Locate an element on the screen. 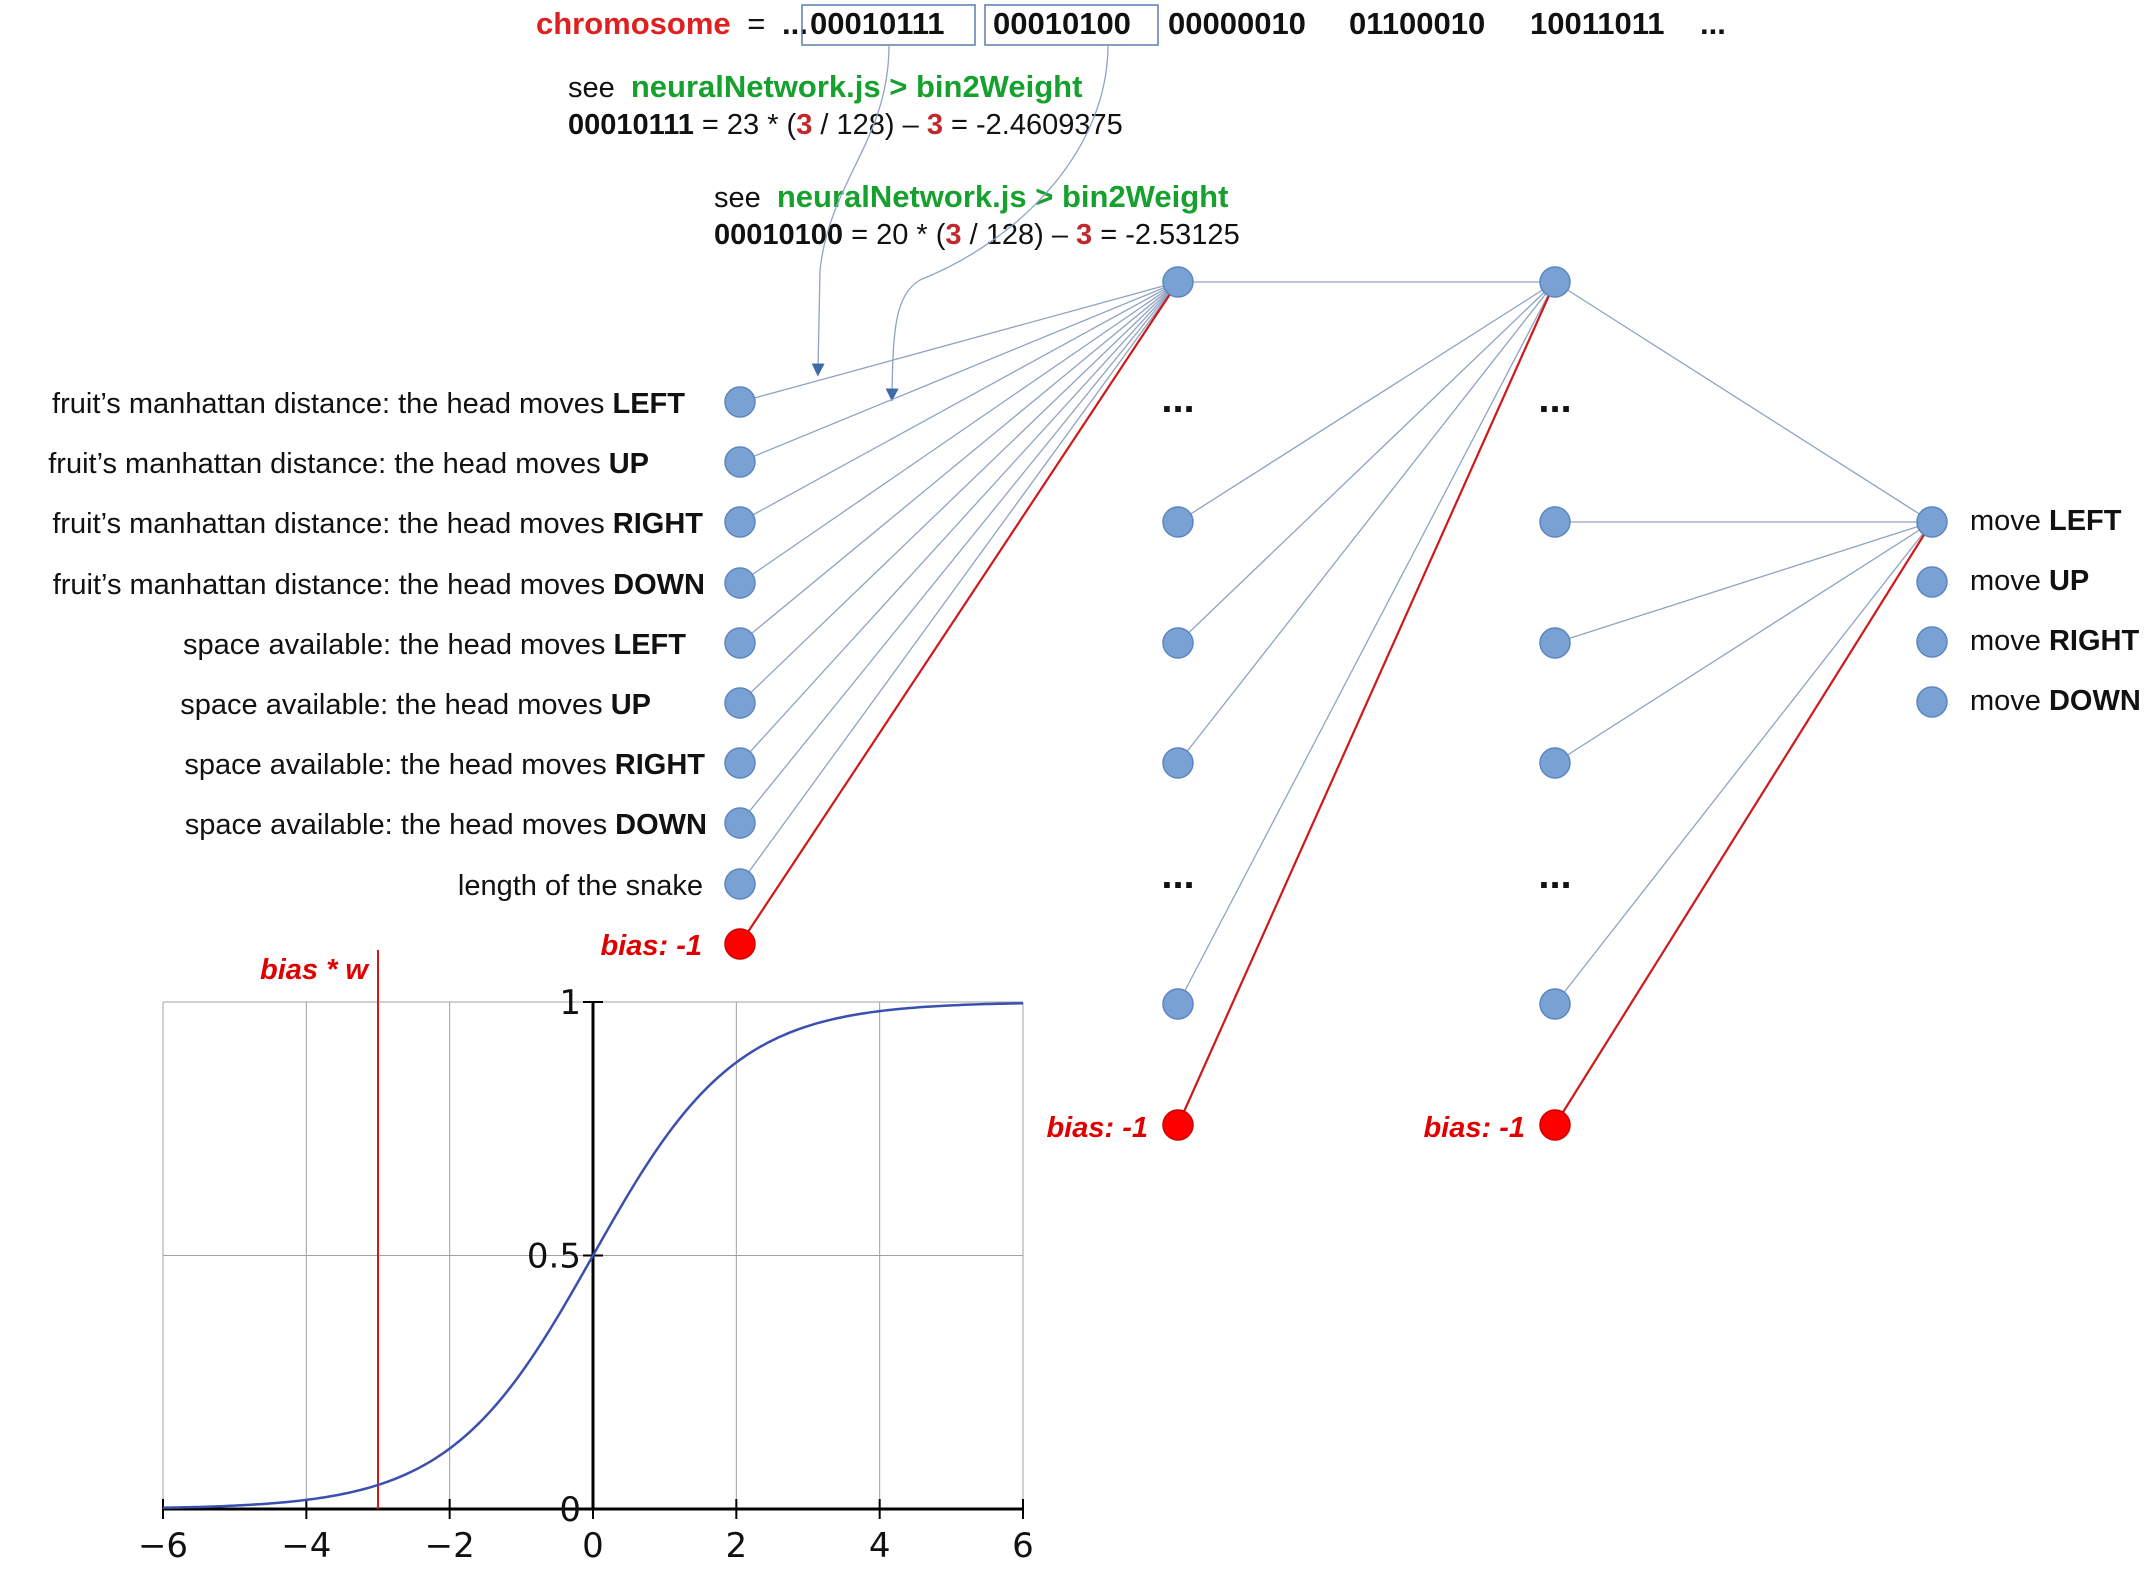  gene-1-arrow is located at coordinates (850, 210).